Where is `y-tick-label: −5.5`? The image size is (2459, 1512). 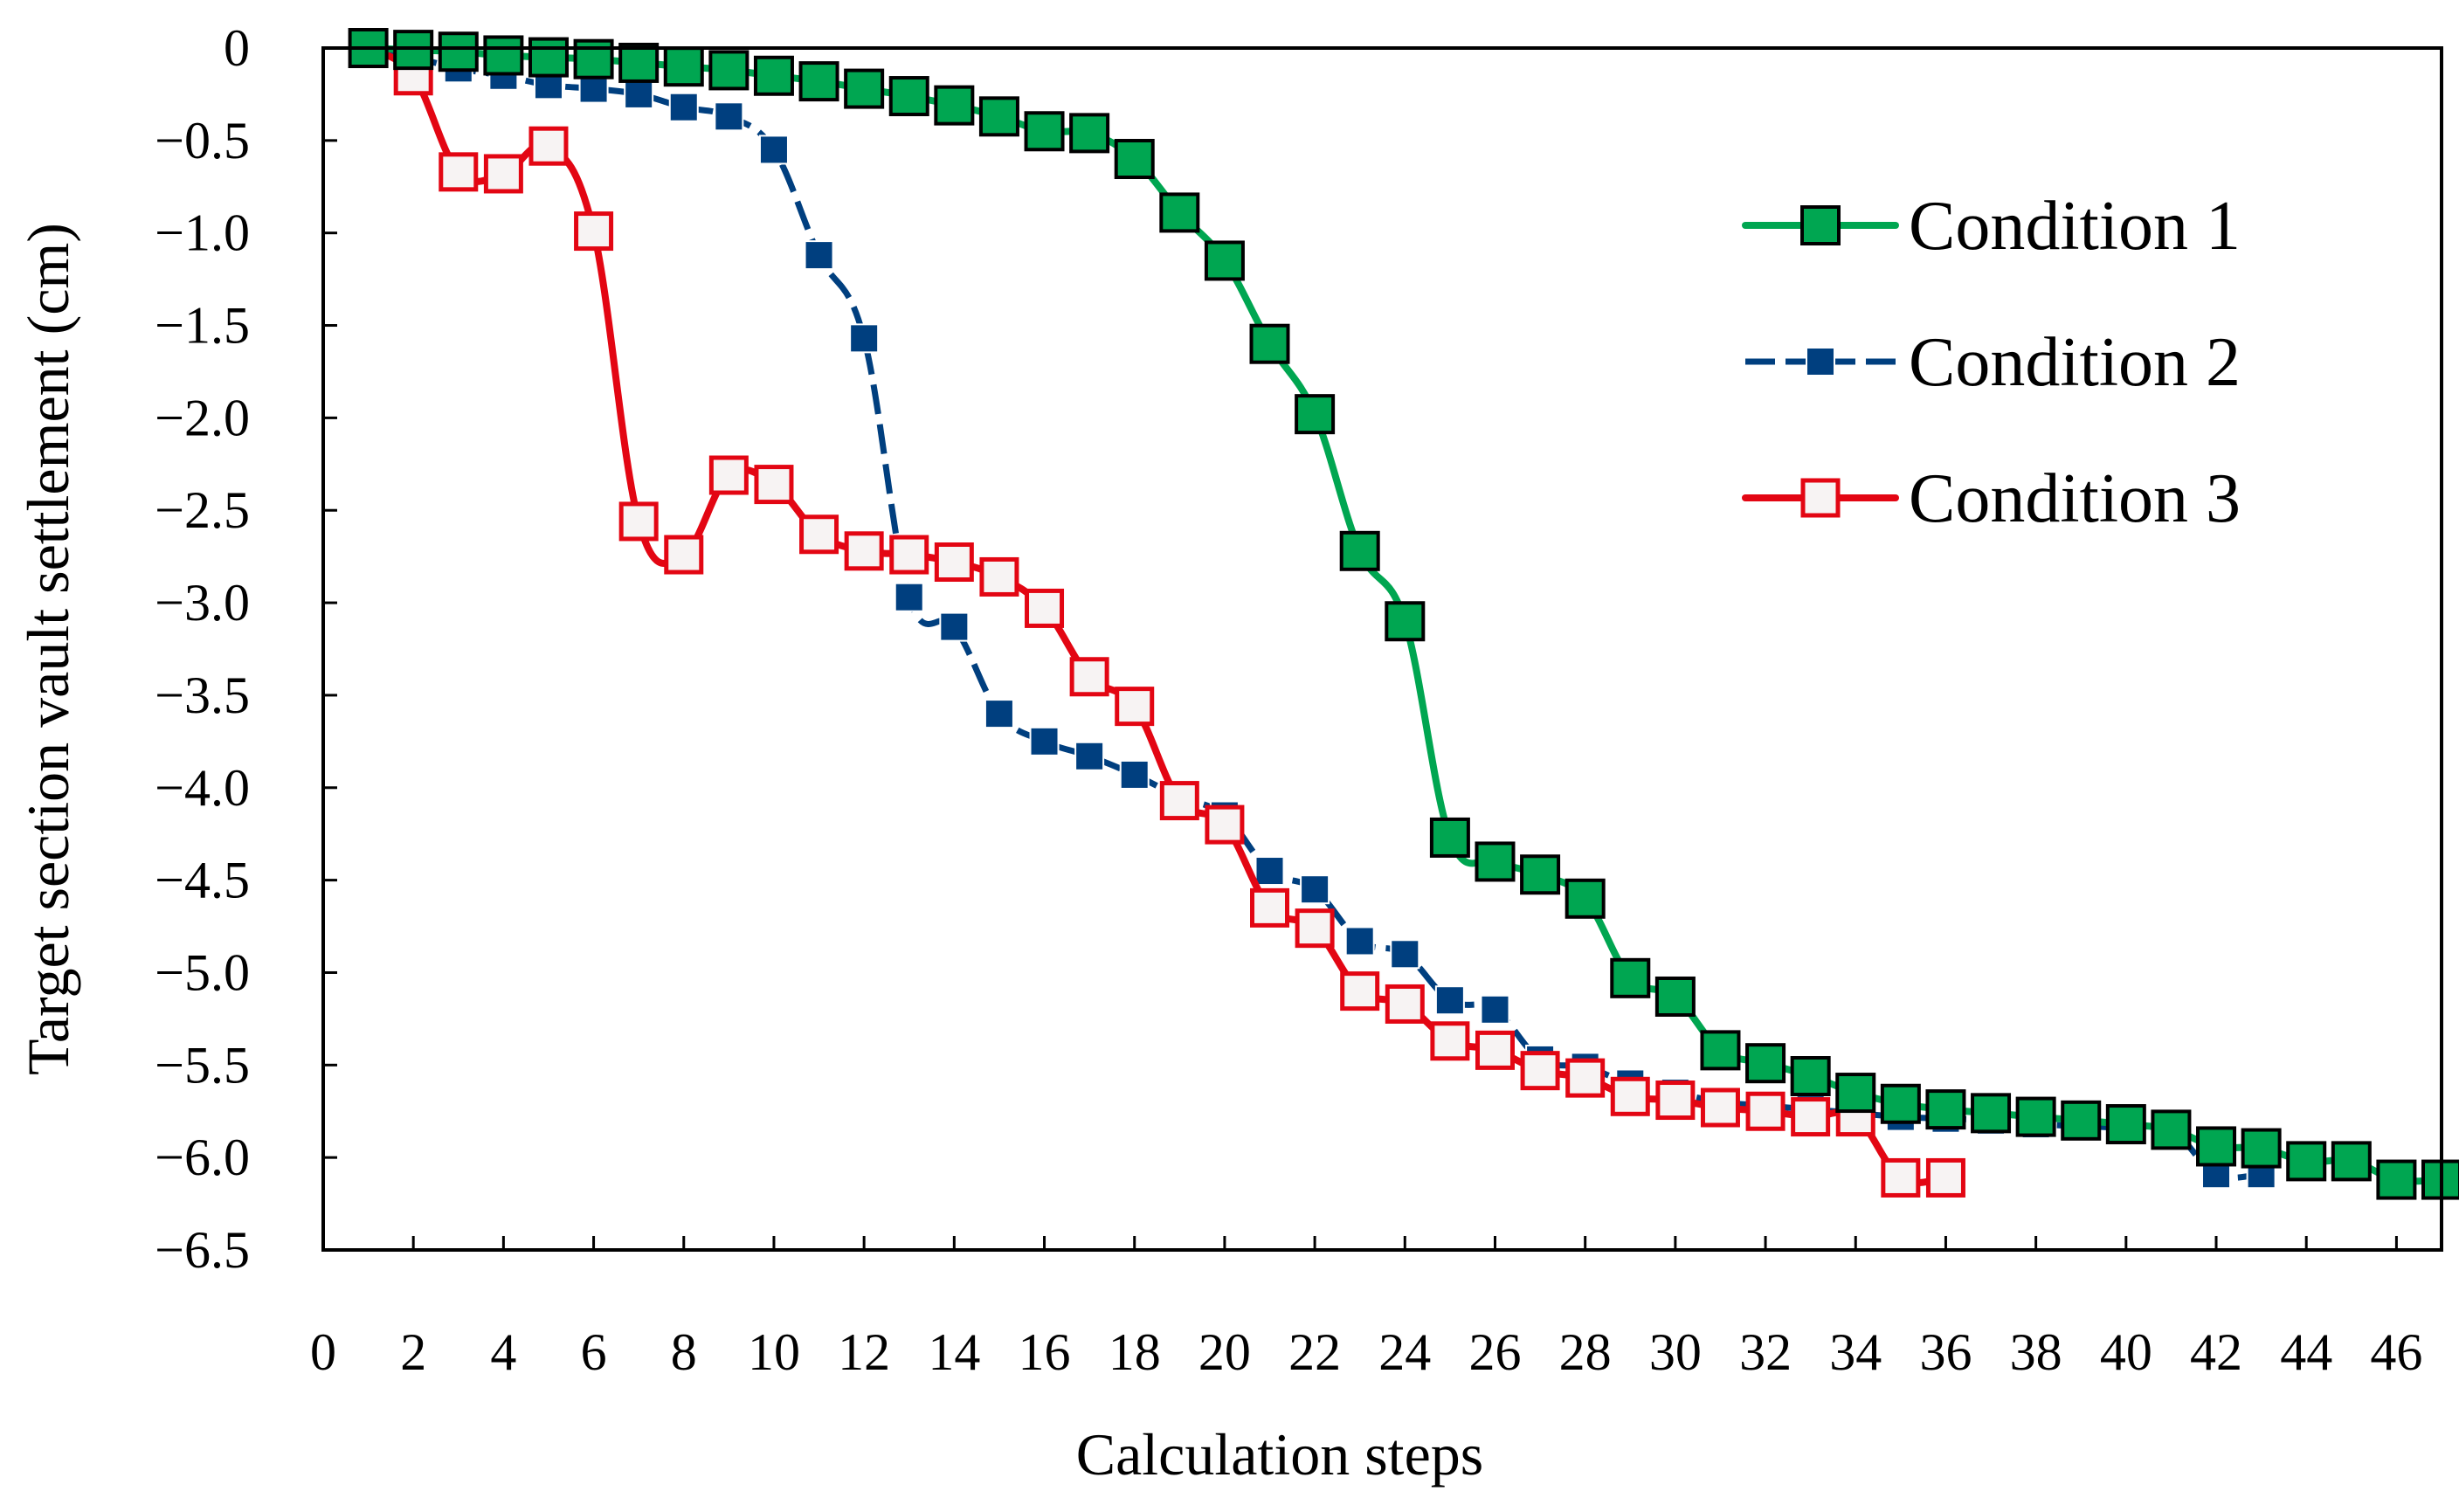 y-tick-label: −5.5 is located at coordinates (202, 1065).